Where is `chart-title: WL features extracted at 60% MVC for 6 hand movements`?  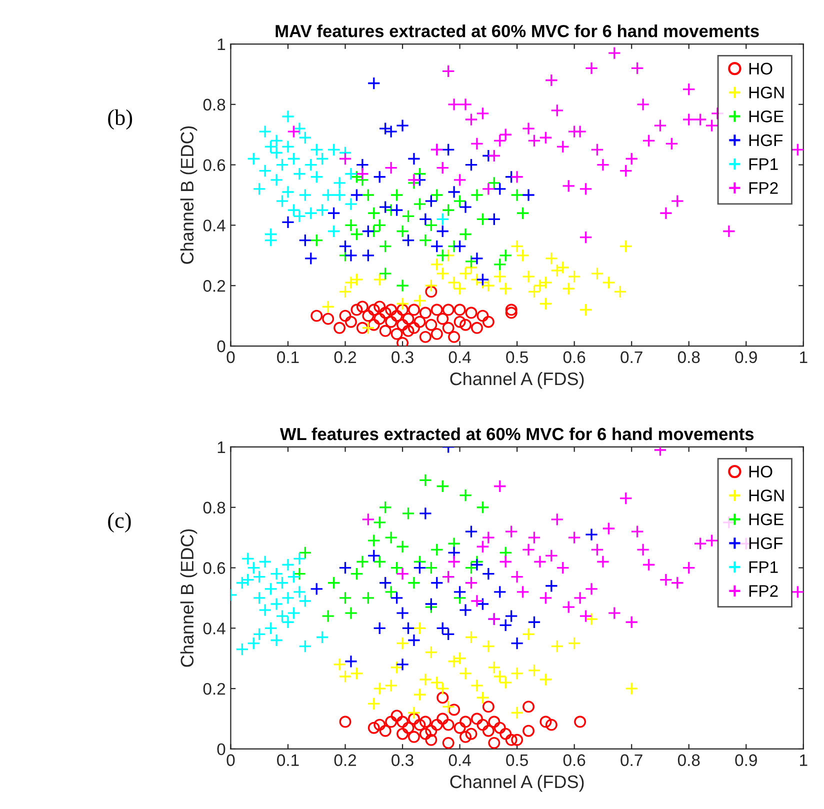
chart-title: WL features extracted at 60% MVC for 6 hand movements is located at coordinates (517, 433).